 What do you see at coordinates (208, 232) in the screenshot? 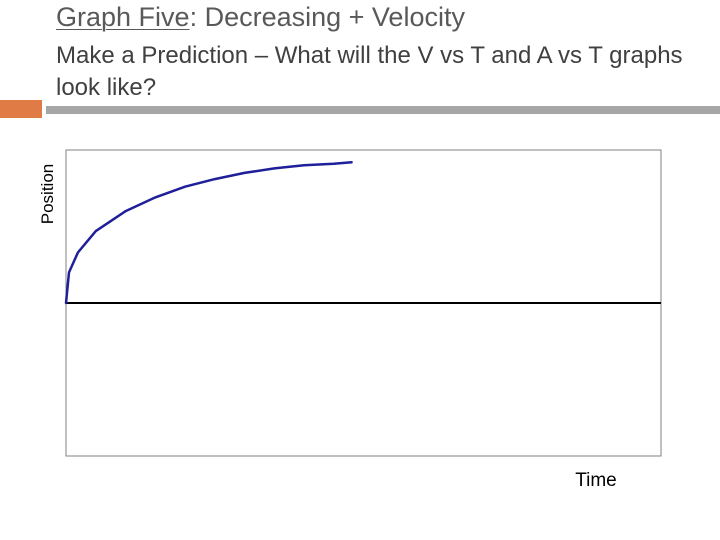
I see `position-curve` at bounding box center [208, 232].